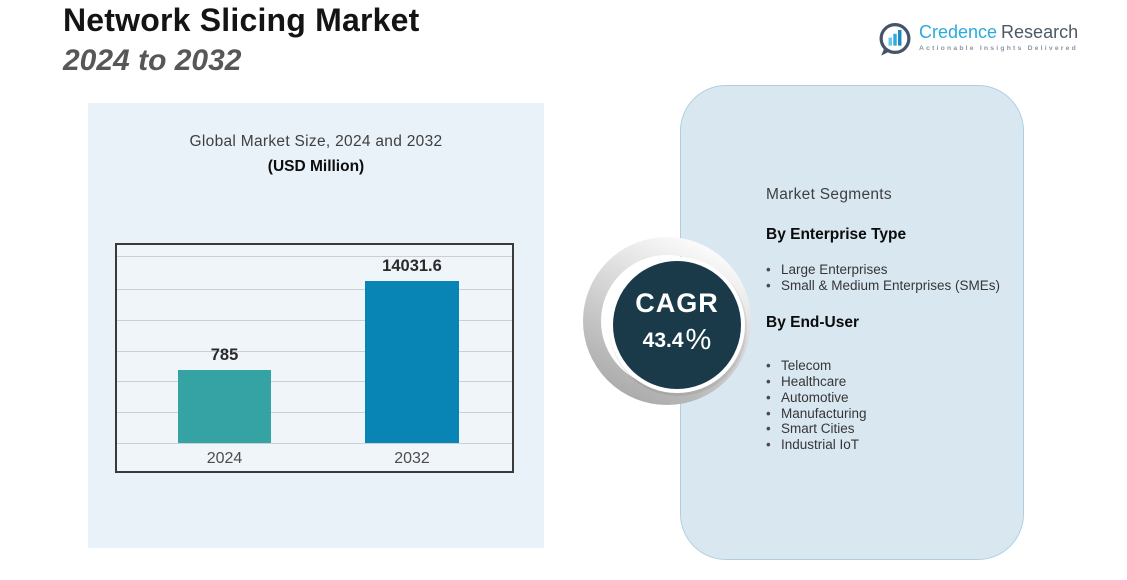 The image size is (1127, 580). I want to click on bar-chart-bubble-icon, so click(895, 39).